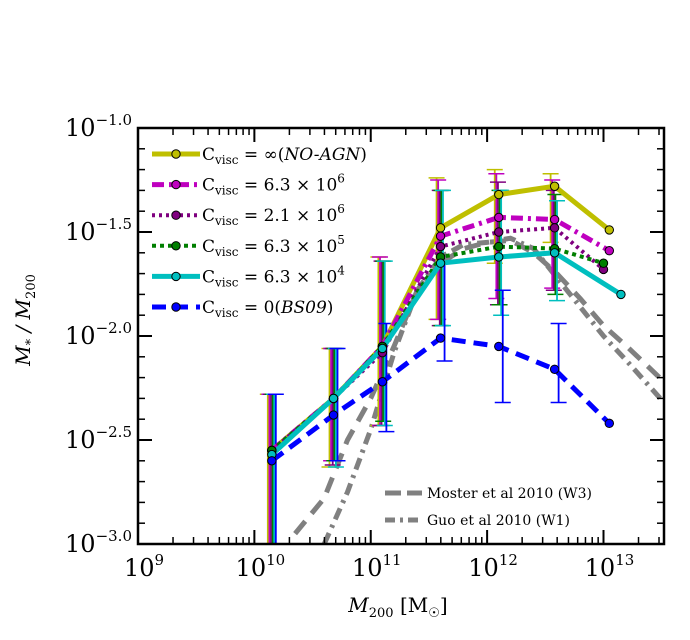  What do you see at coordinates (498, 521) in the screenshot?
I see `ref-legend-label-1: Guo et al 2010 (W1)` at bounding box center [498, 521].